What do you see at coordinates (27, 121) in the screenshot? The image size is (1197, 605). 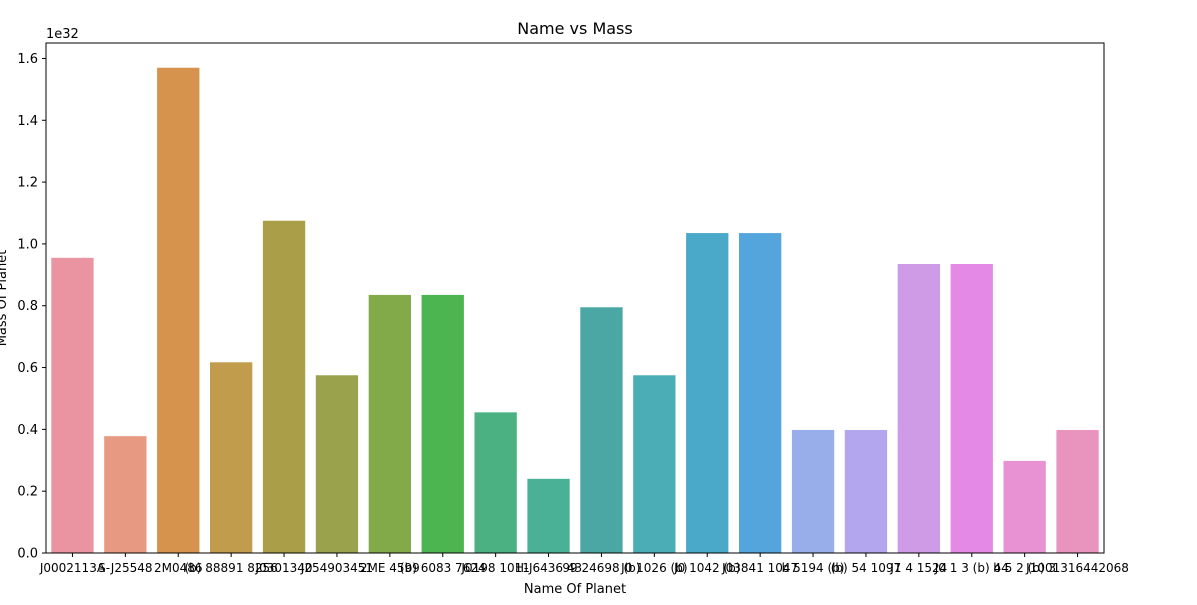 I see `y-tick-label: 1.4` at bounding box center [27, 121].